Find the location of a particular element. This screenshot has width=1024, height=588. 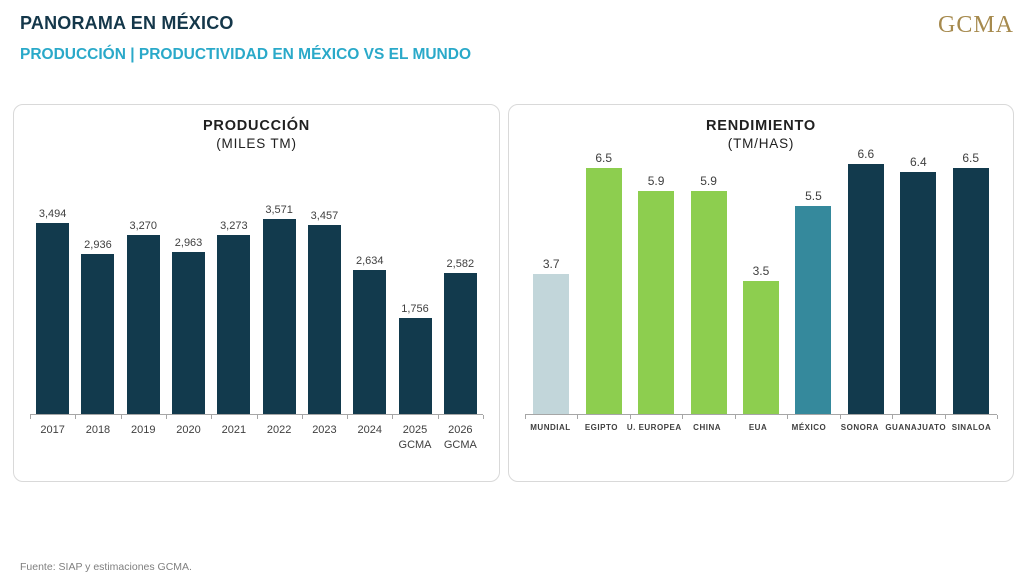

bar-value-label: 3,457 is located at coordinates (324, 216).